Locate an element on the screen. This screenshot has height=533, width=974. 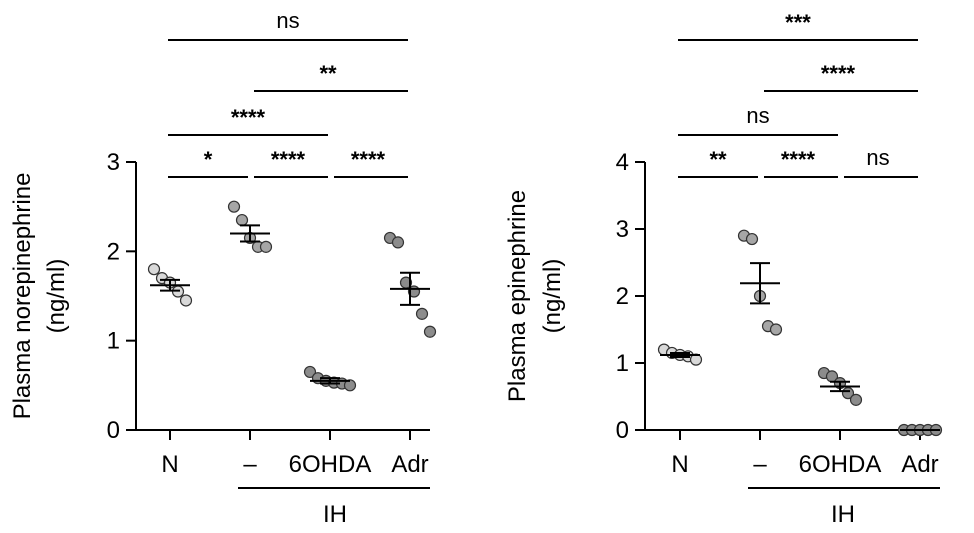
y-axis-label: Plasma epinephrine is located at coordinates (517, 296).